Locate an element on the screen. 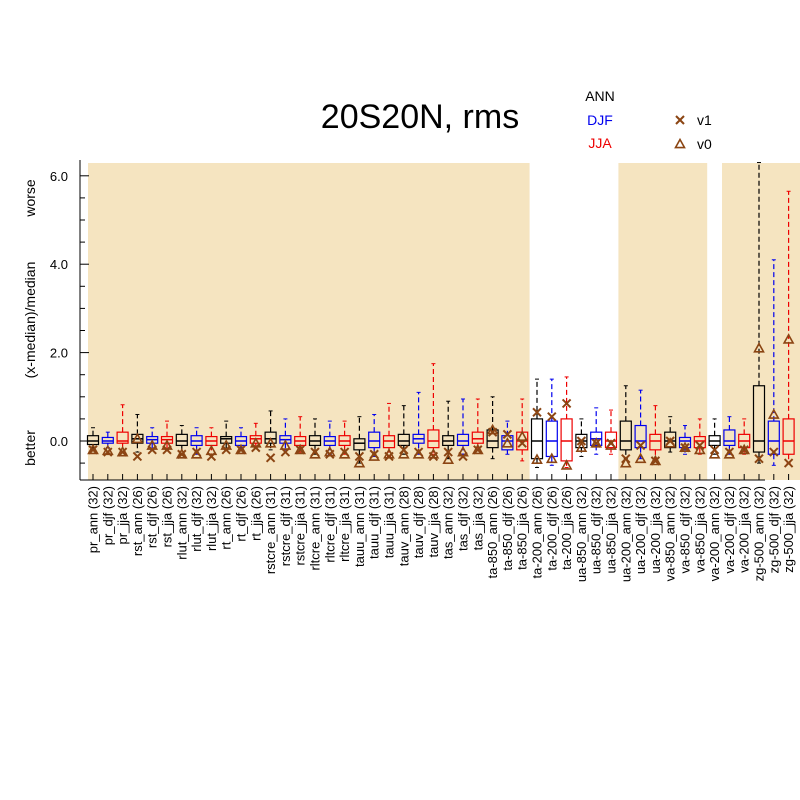 The width and height of the screenshot is (800, 800). category-label: tauv_ann (28) is located at coordinates (403, 526).